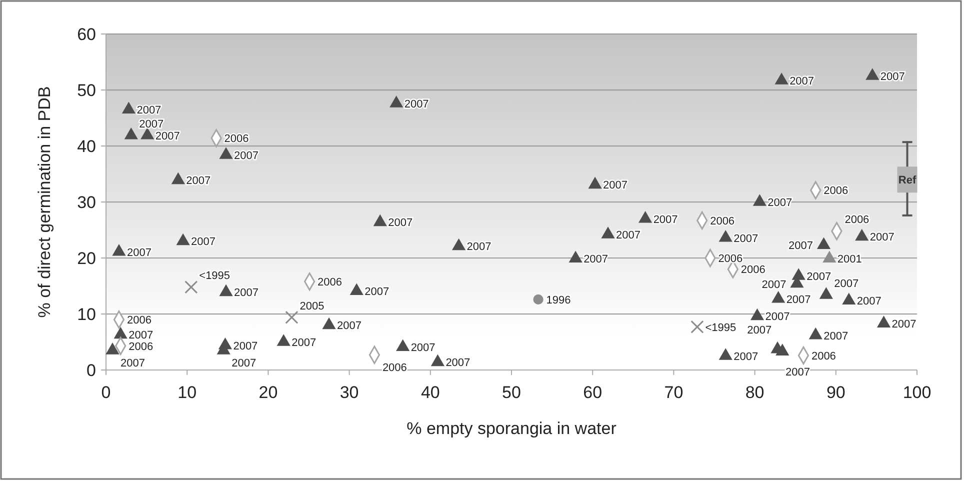 The image size is (978, 488). I want to click on x-tick-label: 60, so click(592, 392).